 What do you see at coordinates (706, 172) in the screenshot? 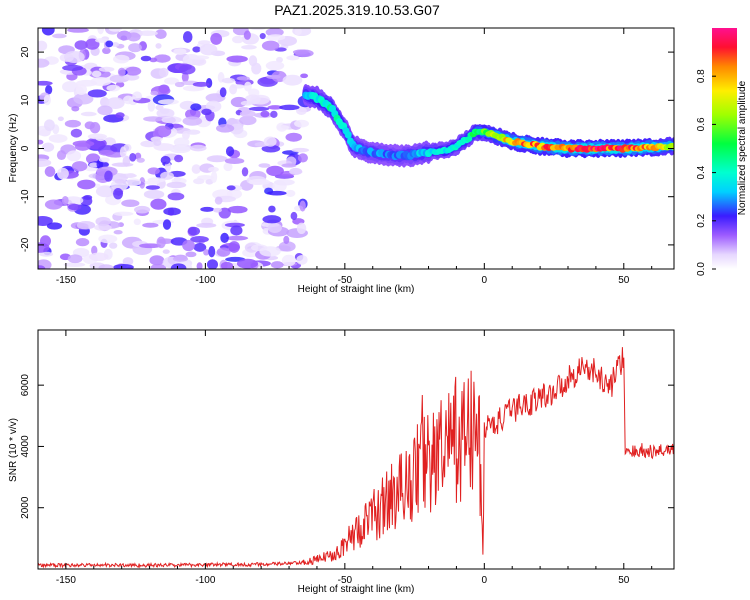
I see `colorbar-ticks: 0.0 0.2 0.4 0.6 0.8` at bounding box center [706, 172].